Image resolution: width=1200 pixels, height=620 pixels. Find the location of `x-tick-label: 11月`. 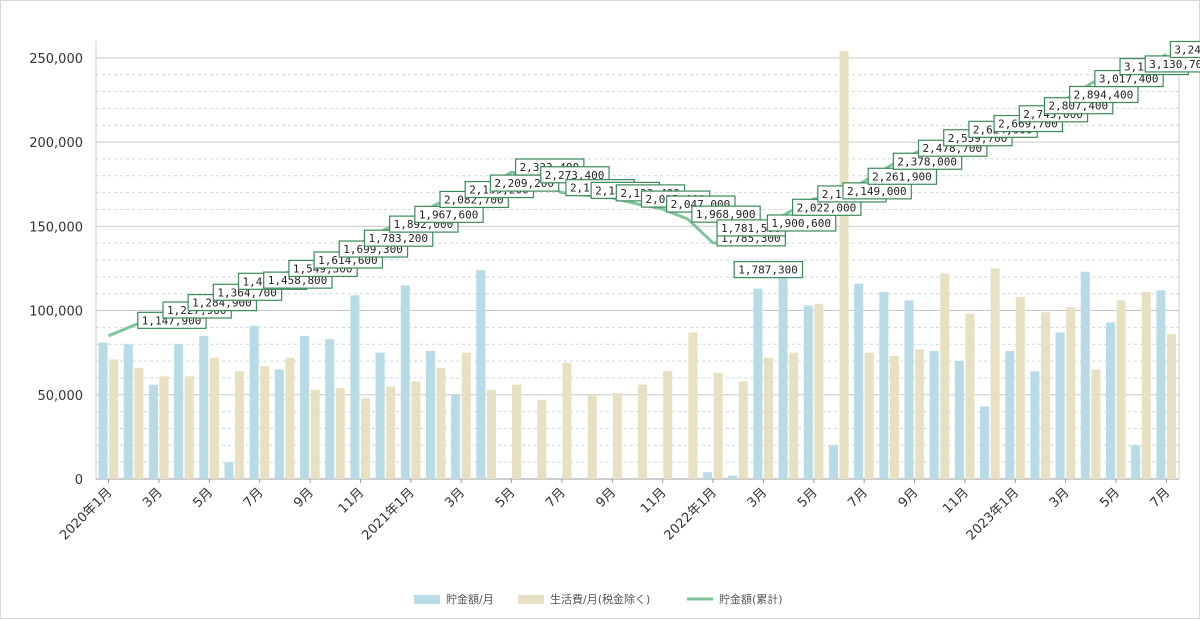

x-tick-label: 11月 is located at coordinates (351, 500).